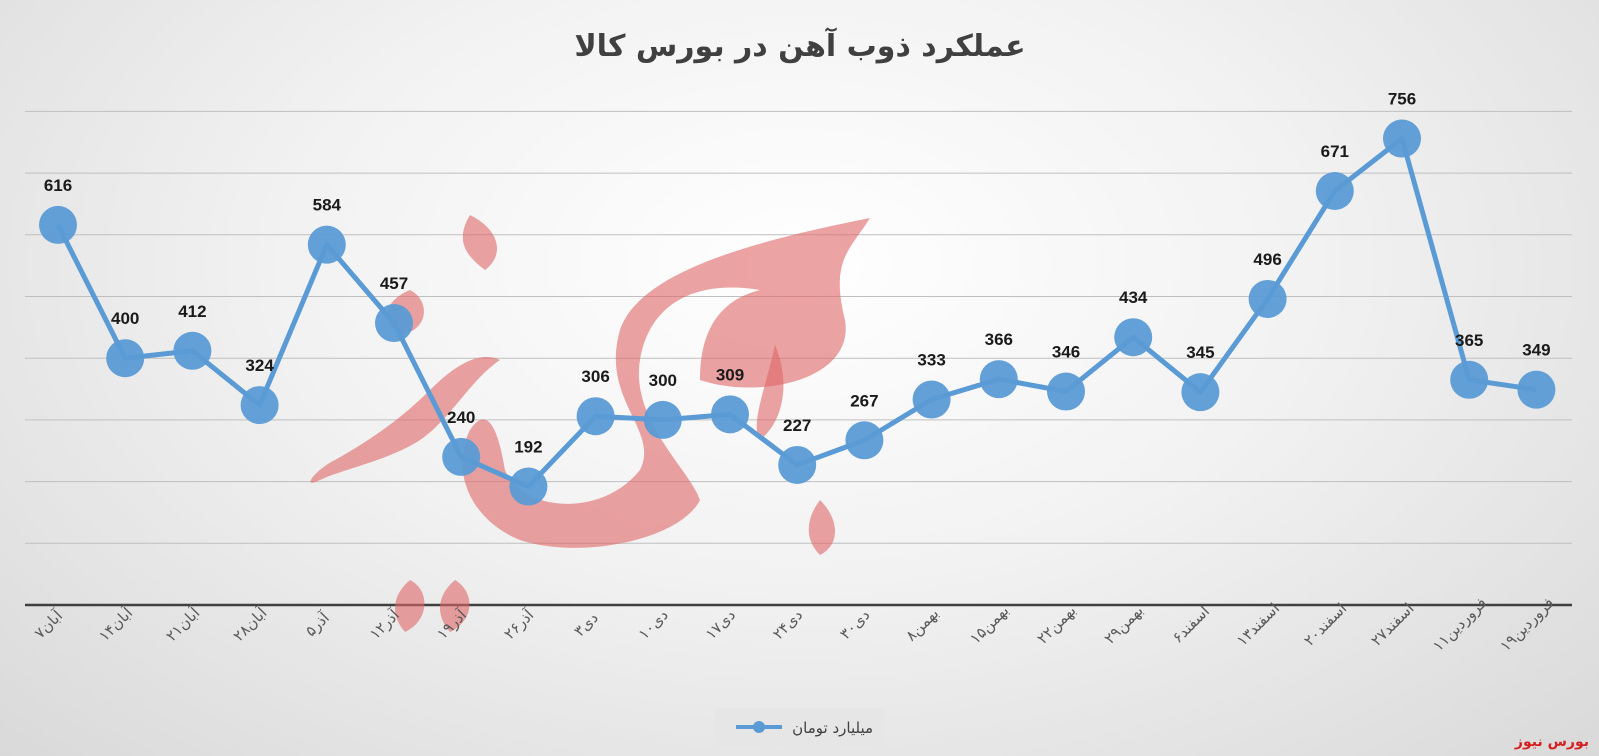 Image resolution: width=1599 pixels, height=756 pixels. Describe the element at coordinates (125, 318) in the screenshot. I see `data-label: 400` at that location.